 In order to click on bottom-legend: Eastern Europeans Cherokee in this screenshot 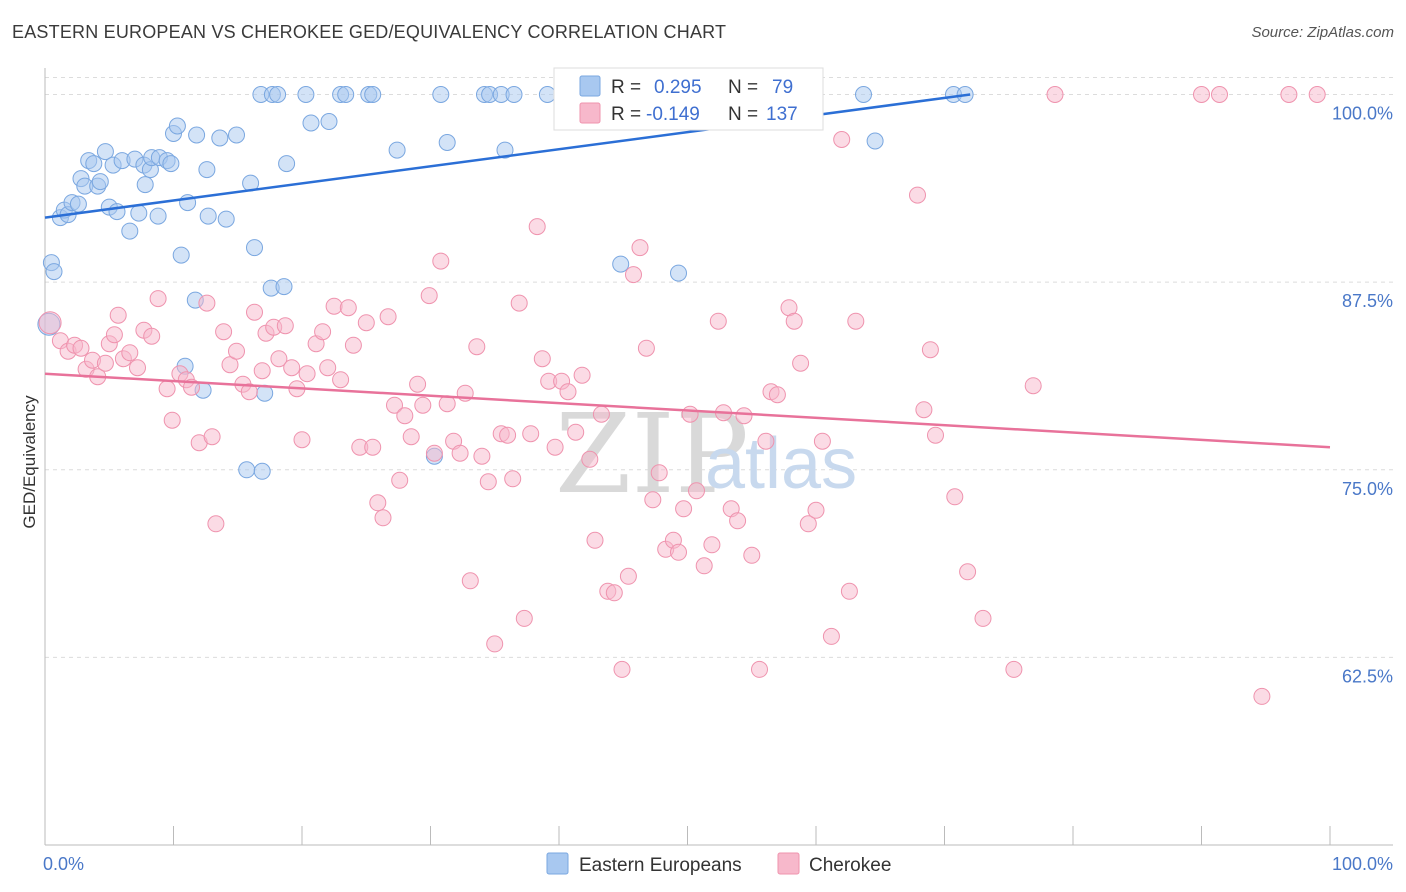, I will do `click(718, 864)`.